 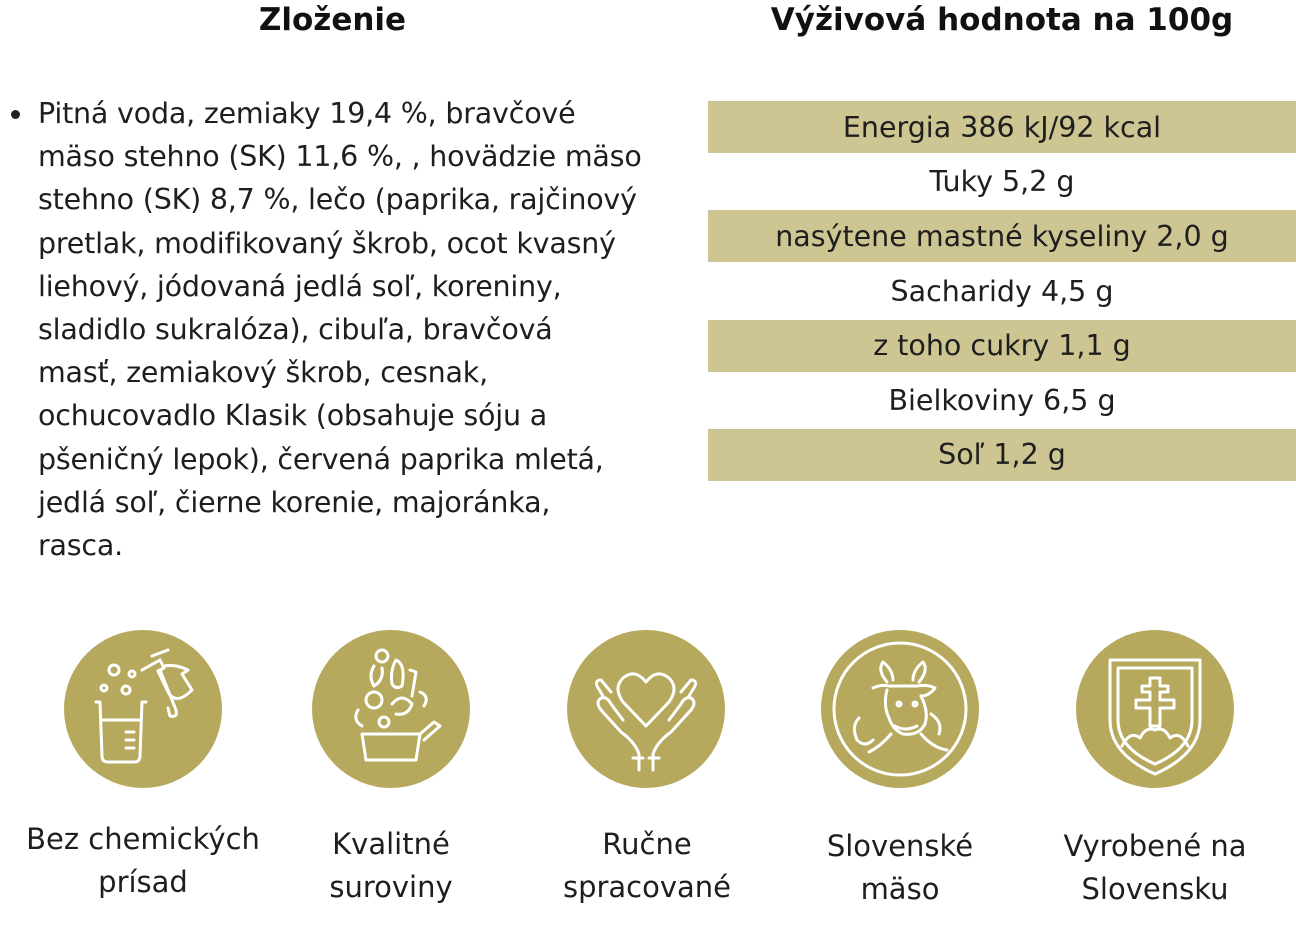 I want to click on nutrition-row-fat: Tuky 5,2 g, so click(x=1002, y=182).